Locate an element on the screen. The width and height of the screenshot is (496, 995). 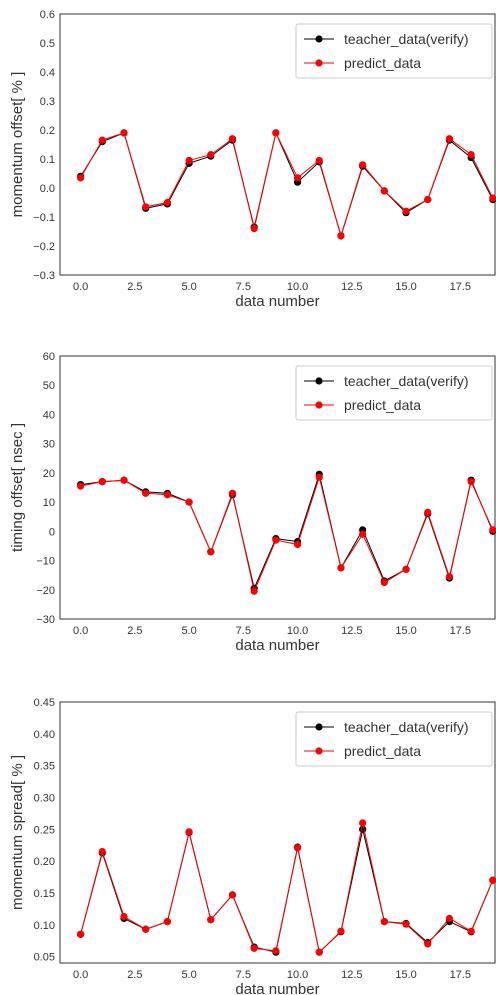
x-tick-label: 10.0 is located at coordinates (297, 287).